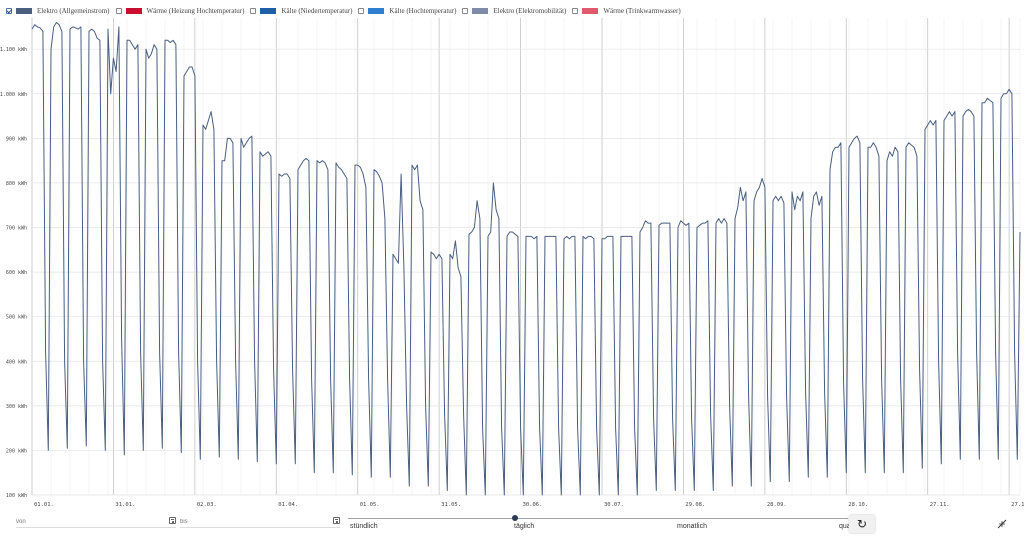 This screenshot has height=545, width=1024. What do you see at coordinates (44, 505) in the screenshot?
I see `x-tick-label: 01.01.` at bounding box center [44, 505].